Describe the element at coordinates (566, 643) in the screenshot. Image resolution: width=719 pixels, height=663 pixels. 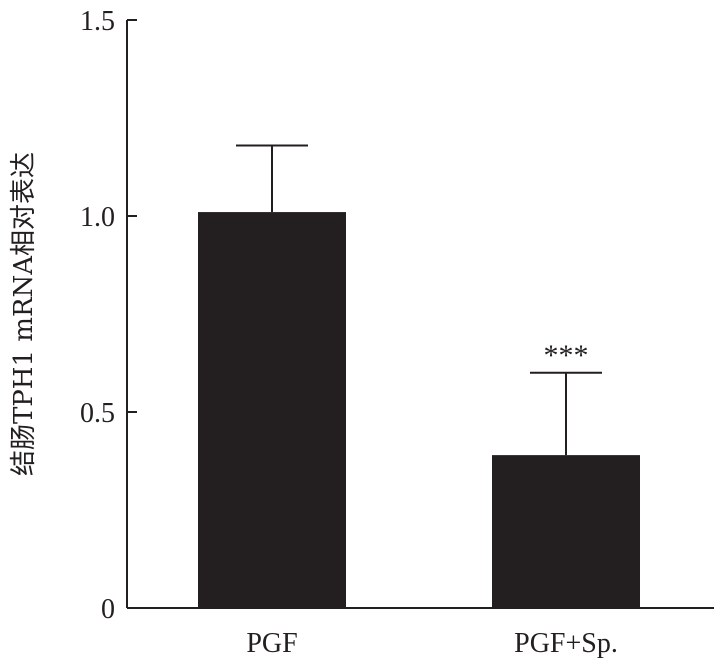
I see `x-category-label: PGF+Sp.` at that location.